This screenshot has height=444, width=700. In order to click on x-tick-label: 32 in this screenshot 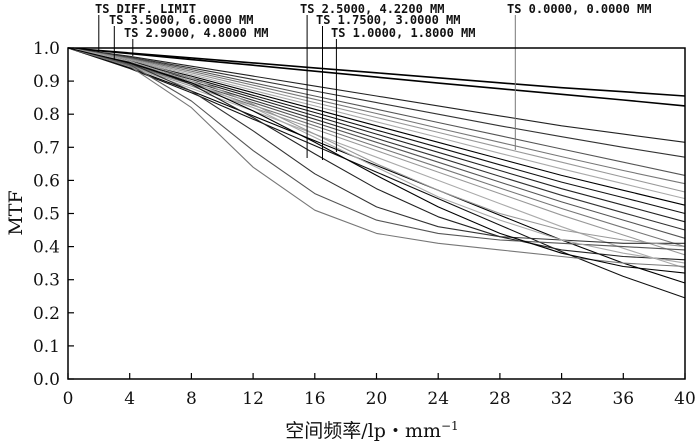, I will do `click(562, 399)`.